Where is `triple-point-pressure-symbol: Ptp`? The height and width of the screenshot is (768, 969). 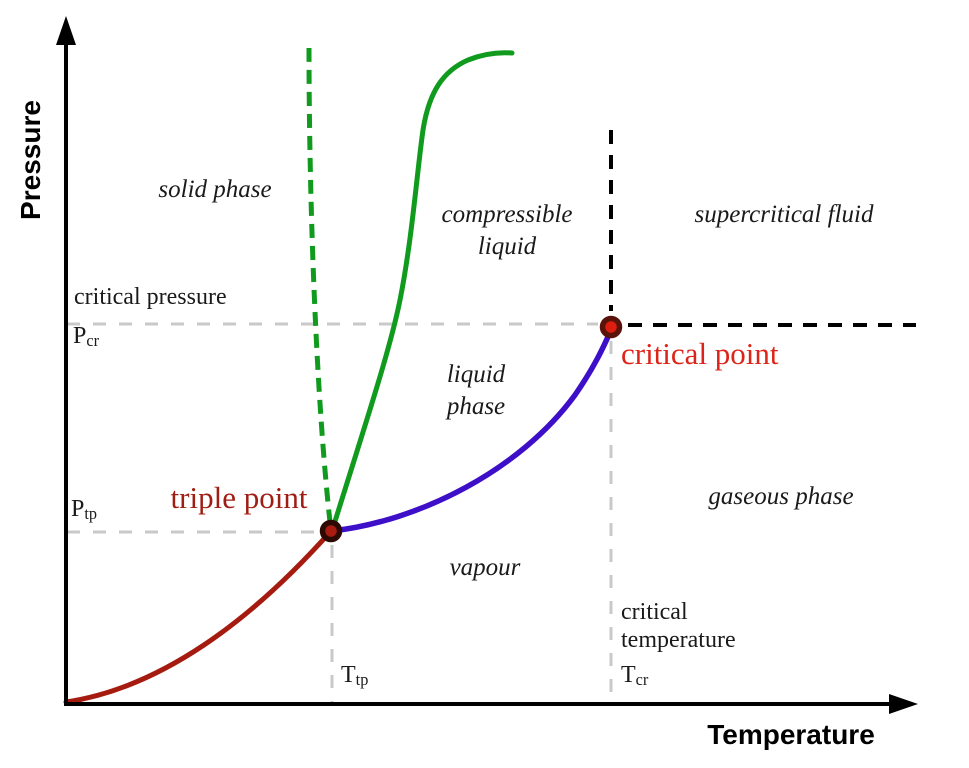 triple-point-pressure-symbol: Ptp is located at coordinates (84, 509).